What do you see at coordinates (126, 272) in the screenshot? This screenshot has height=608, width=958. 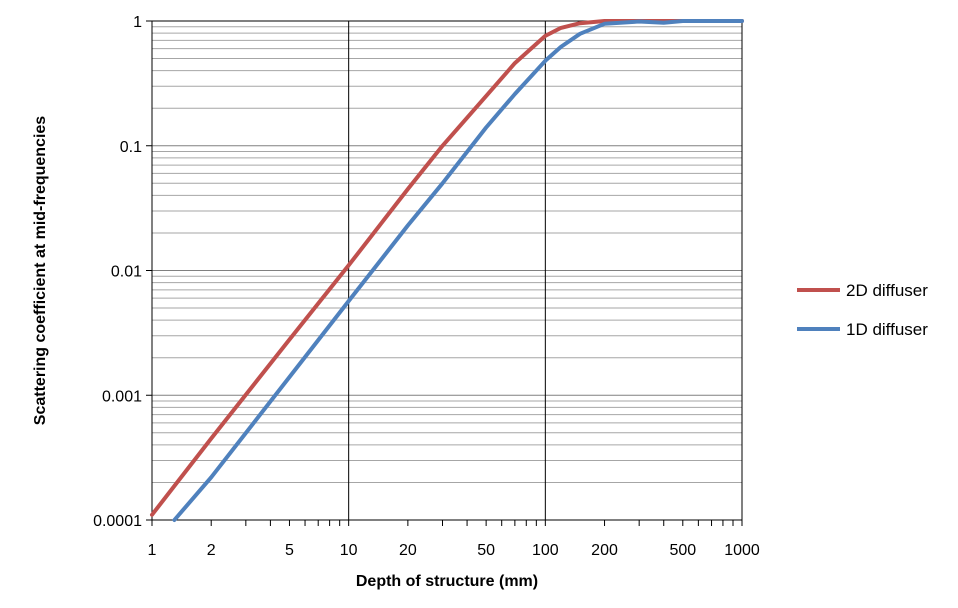 I see `y-tick-label: 0.01` at bounding box center [126, 272].